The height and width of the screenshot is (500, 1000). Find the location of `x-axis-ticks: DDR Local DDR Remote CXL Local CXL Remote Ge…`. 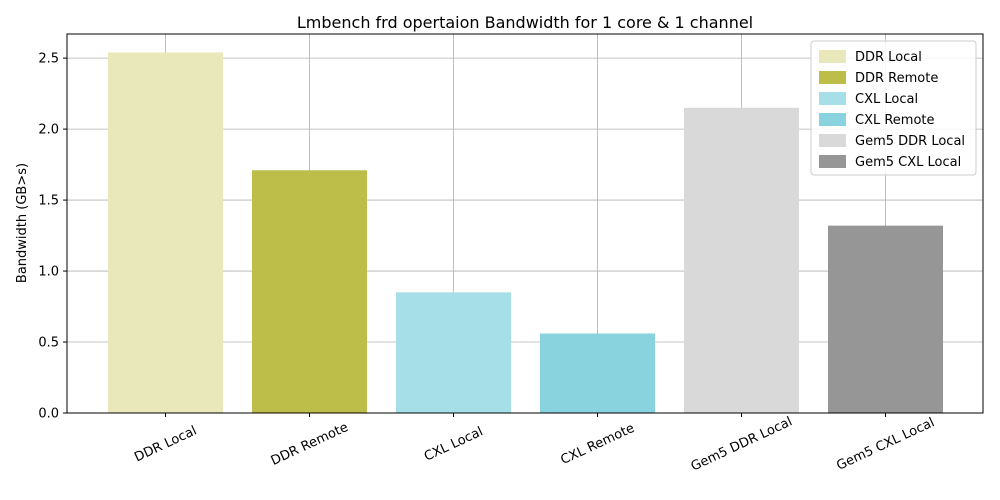

x-axis-ticks: DDR Local DDR Remote CXL Local CXL Remote Ge… is located at coordinates (534, 444).